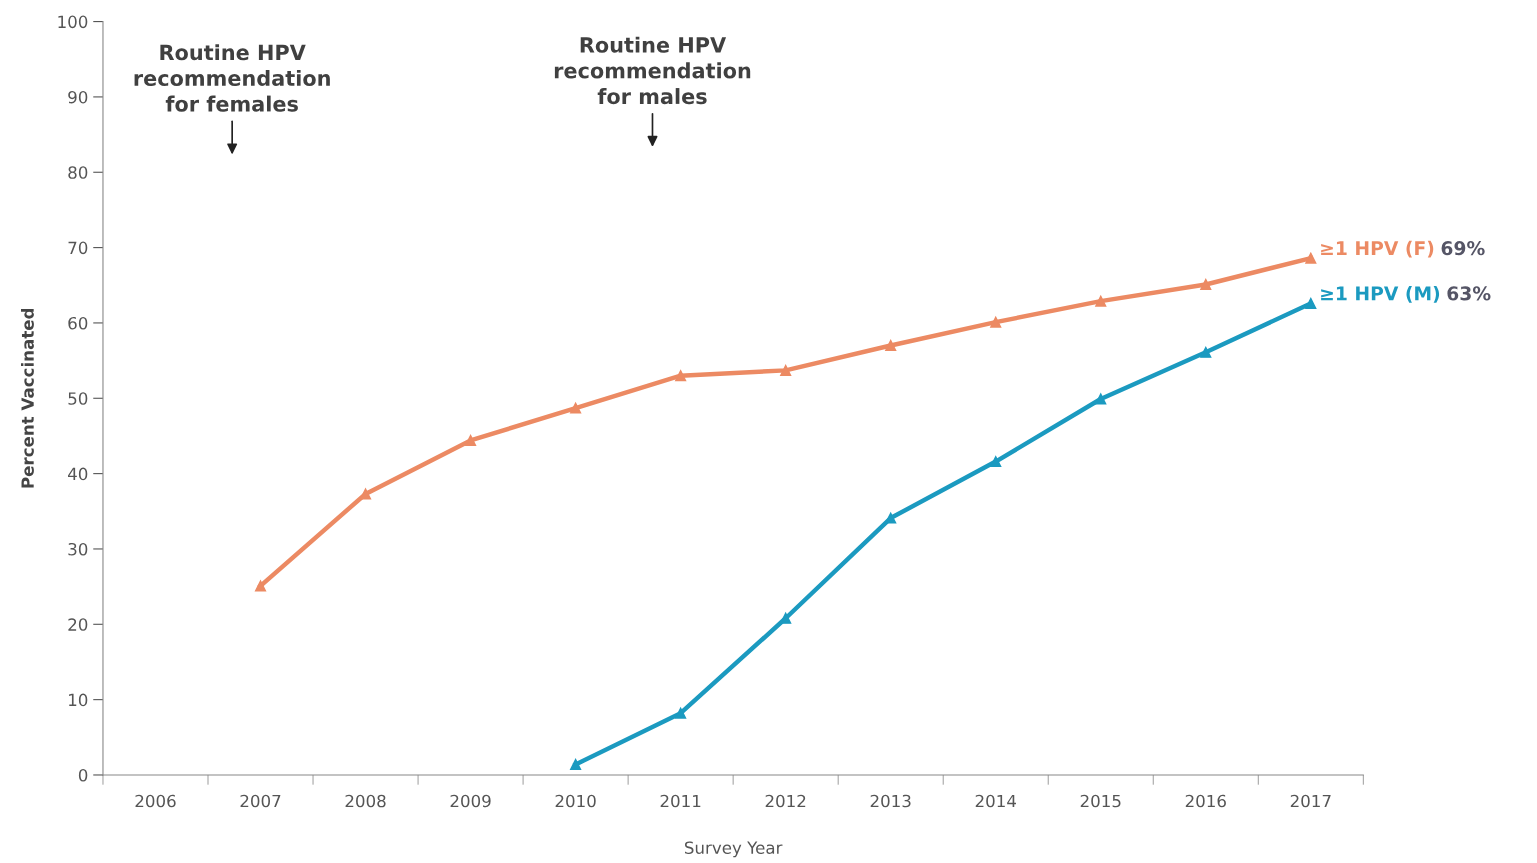 The width and height of the screenshot is (1537, 863). I want to click on y-tick-label: 20, so click(78, 624).